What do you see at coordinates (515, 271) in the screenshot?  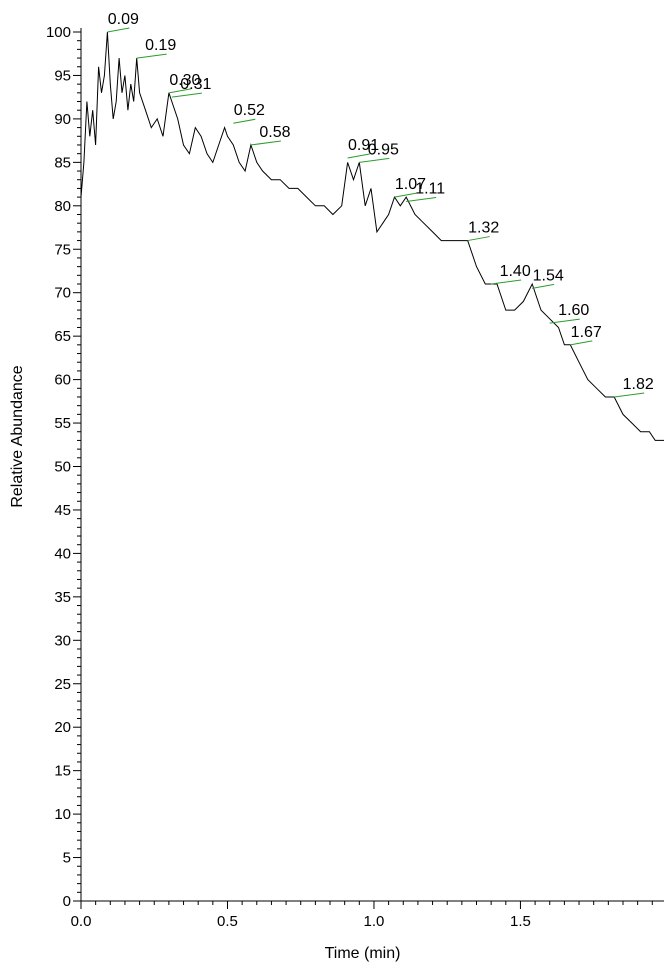 I see `peak-label: 1.40` at bounding box center [515, 271].